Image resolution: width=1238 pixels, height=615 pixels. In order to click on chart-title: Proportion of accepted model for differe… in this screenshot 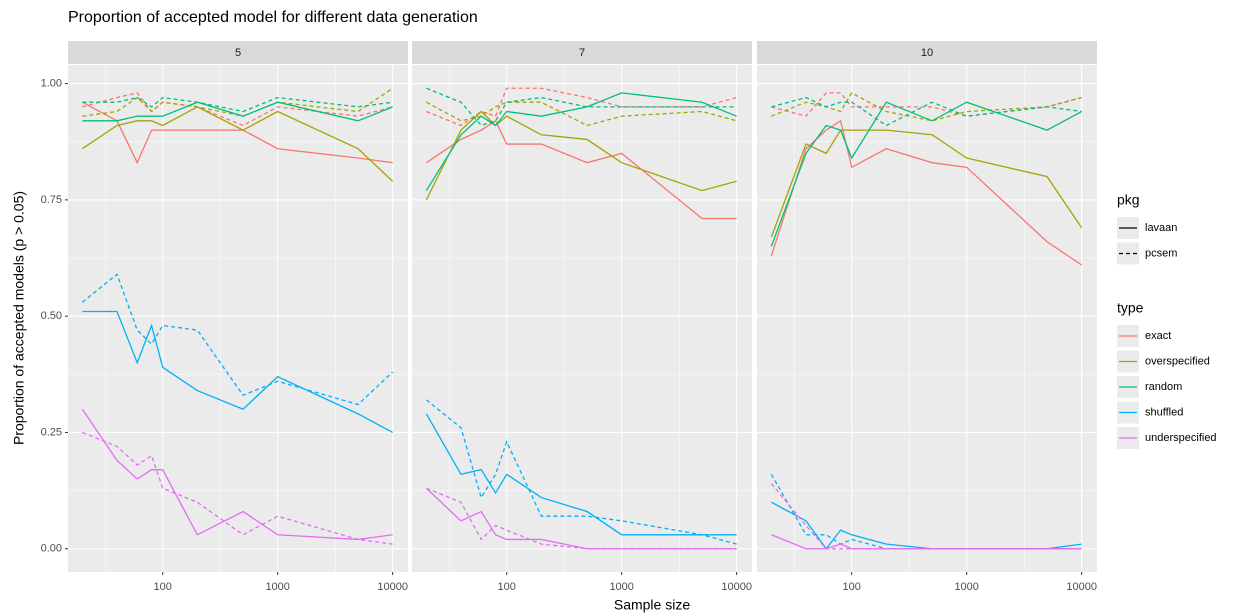, I will do `click(273, 17)`.